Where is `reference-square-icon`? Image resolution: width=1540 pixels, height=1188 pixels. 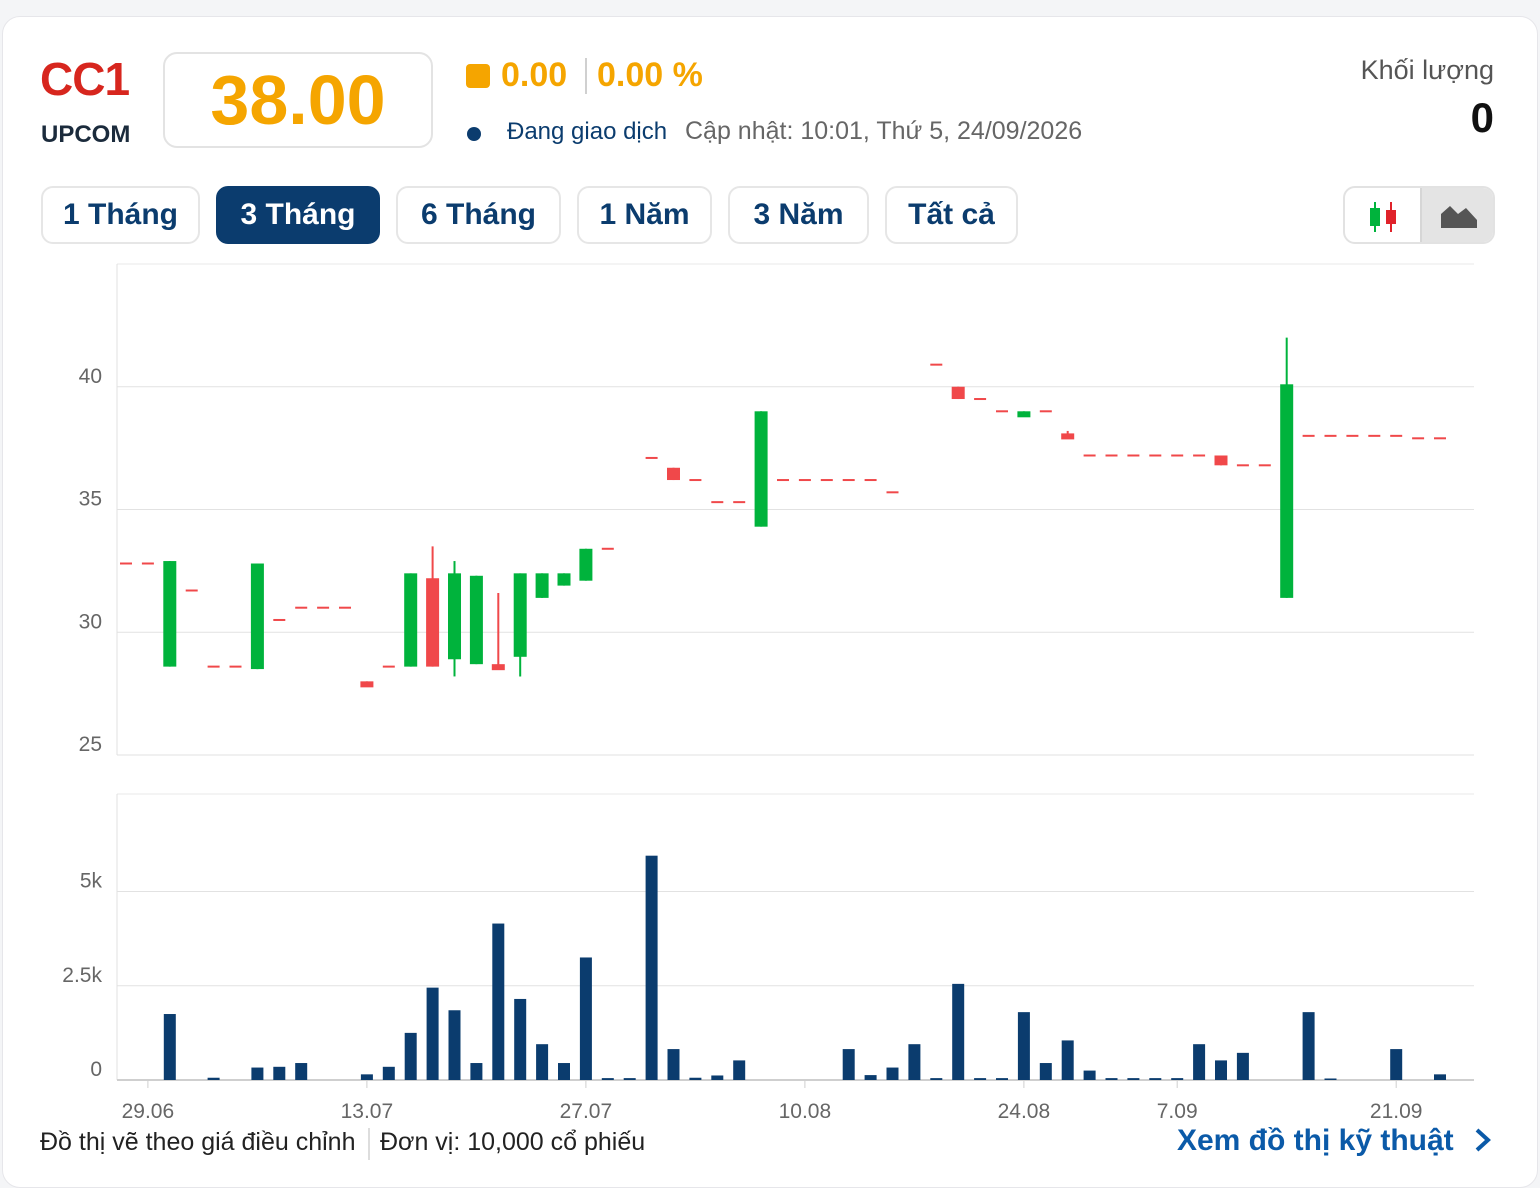 reference-square-icon is located at coordinates (478, 76).